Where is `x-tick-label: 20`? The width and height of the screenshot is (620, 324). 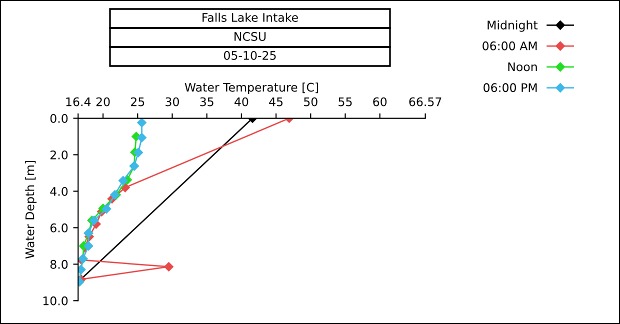
x-tick-label: 20 is located at coordinates (103, 101).